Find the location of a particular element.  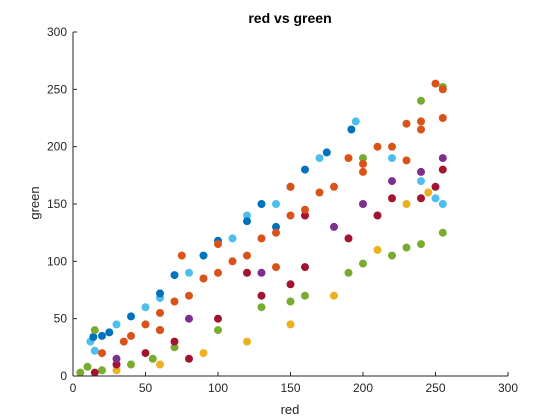

y-tick-label-0: 0 is located at coordinates (63, 376).